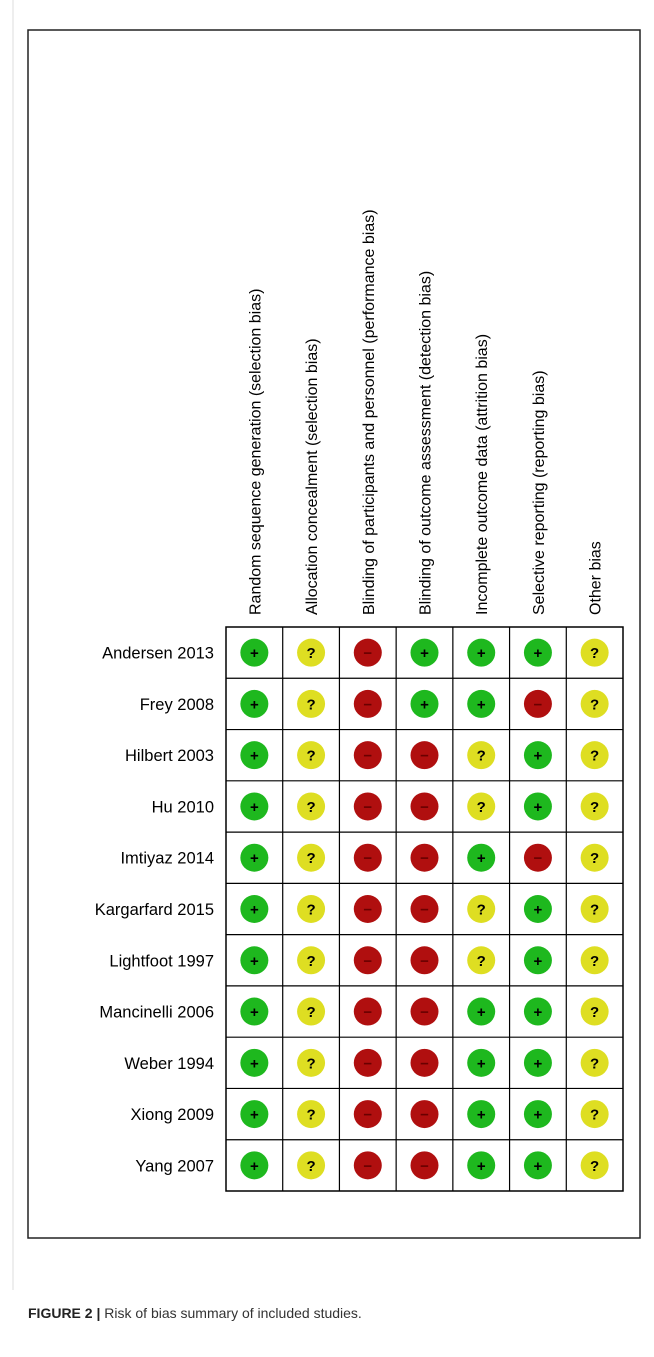  I want to click on study-label: Frey 2008, so click(177, 705).